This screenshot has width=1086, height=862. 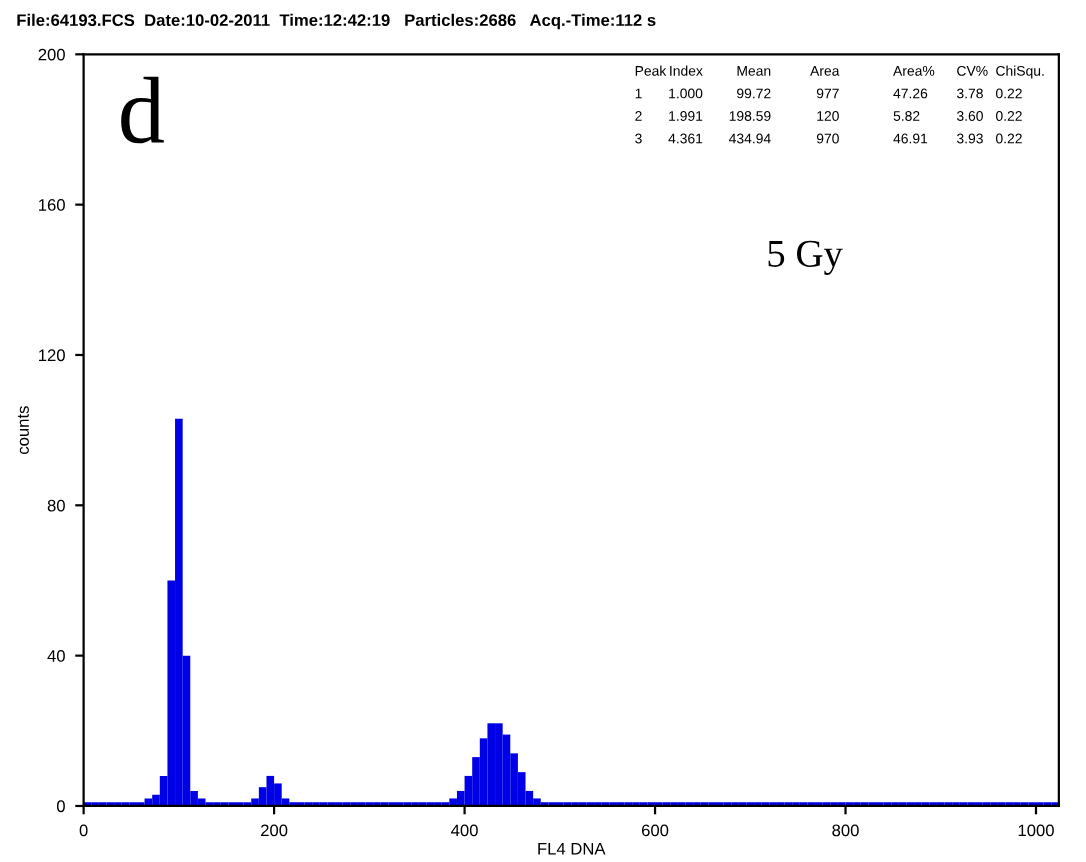 I want to click on y-tick-label: 80, so click(x=56, y=505).